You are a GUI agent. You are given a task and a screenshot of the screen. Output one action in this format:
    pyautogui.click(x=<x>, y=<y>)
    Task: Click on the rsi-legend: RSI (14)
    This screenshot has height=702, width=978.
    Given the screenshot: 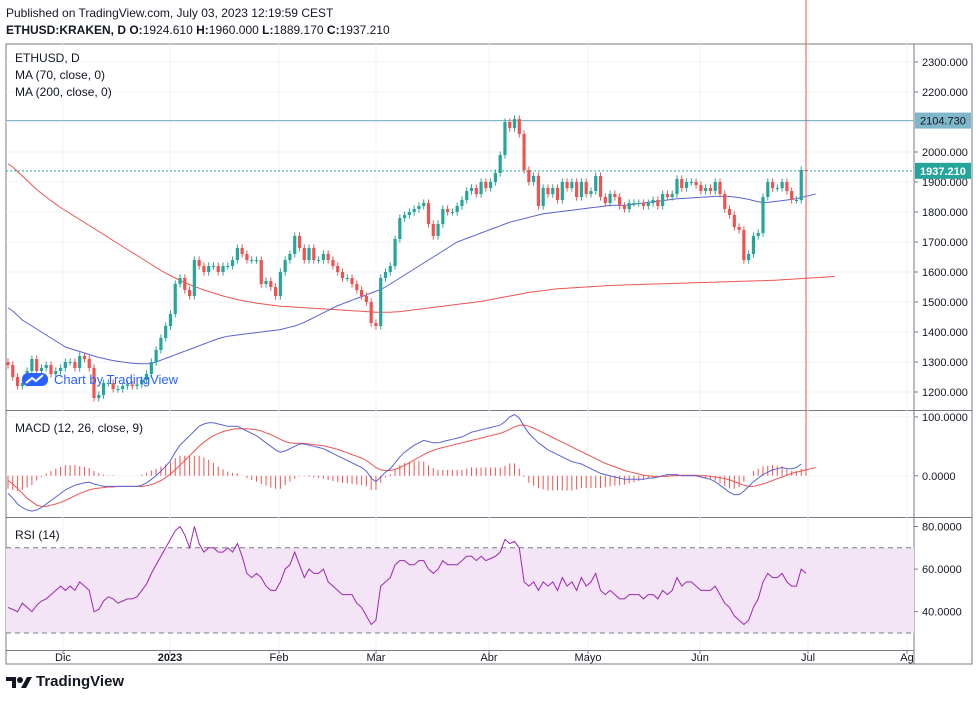 What is the action you would take?
    pyautogui.click(x=37, y=535)
    